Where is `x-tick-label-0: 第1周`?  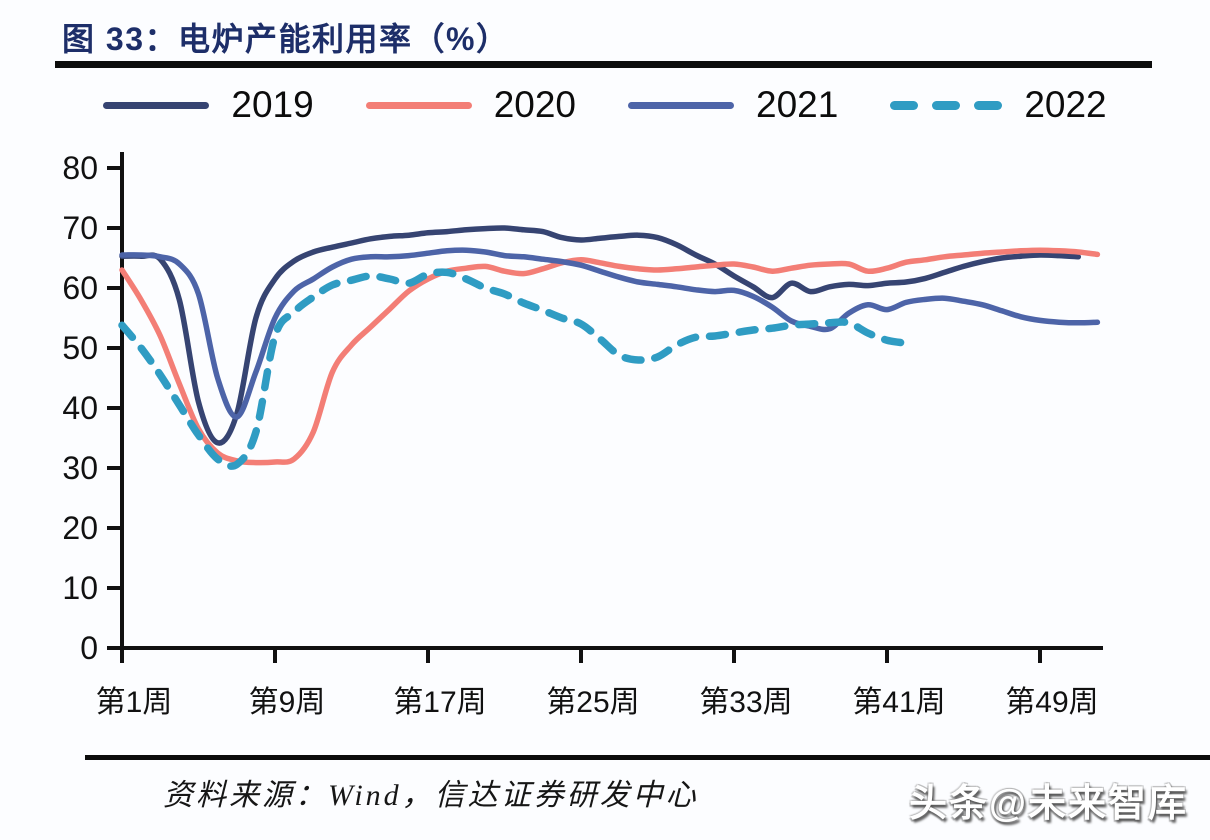
x-tick-label-0: 第1周 is located at coordinates (134, 702).